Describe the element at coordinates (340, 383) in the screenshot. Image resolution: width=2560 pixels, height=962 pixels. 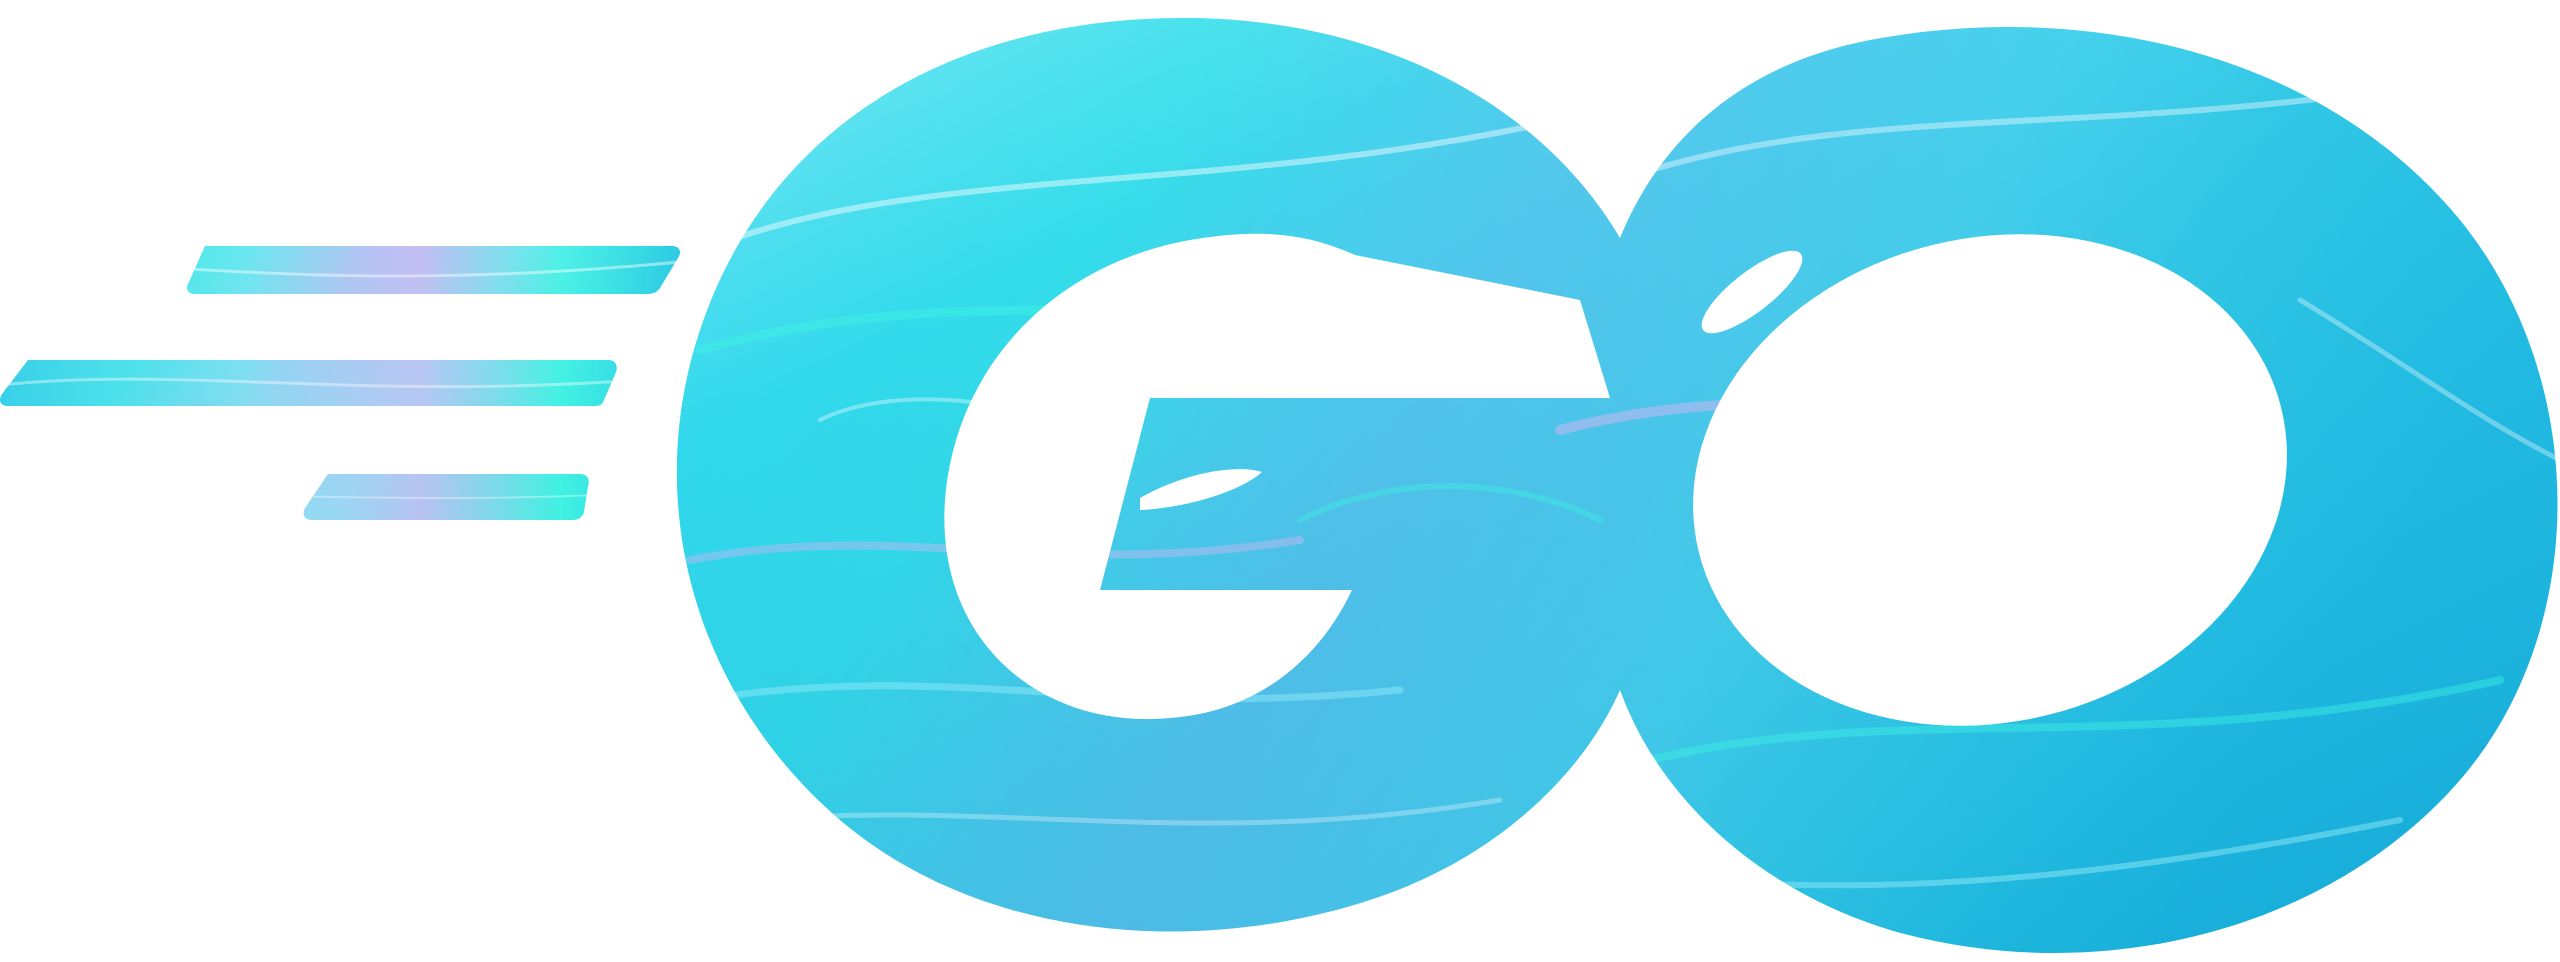
I see `speed-lines-icon` at that location.